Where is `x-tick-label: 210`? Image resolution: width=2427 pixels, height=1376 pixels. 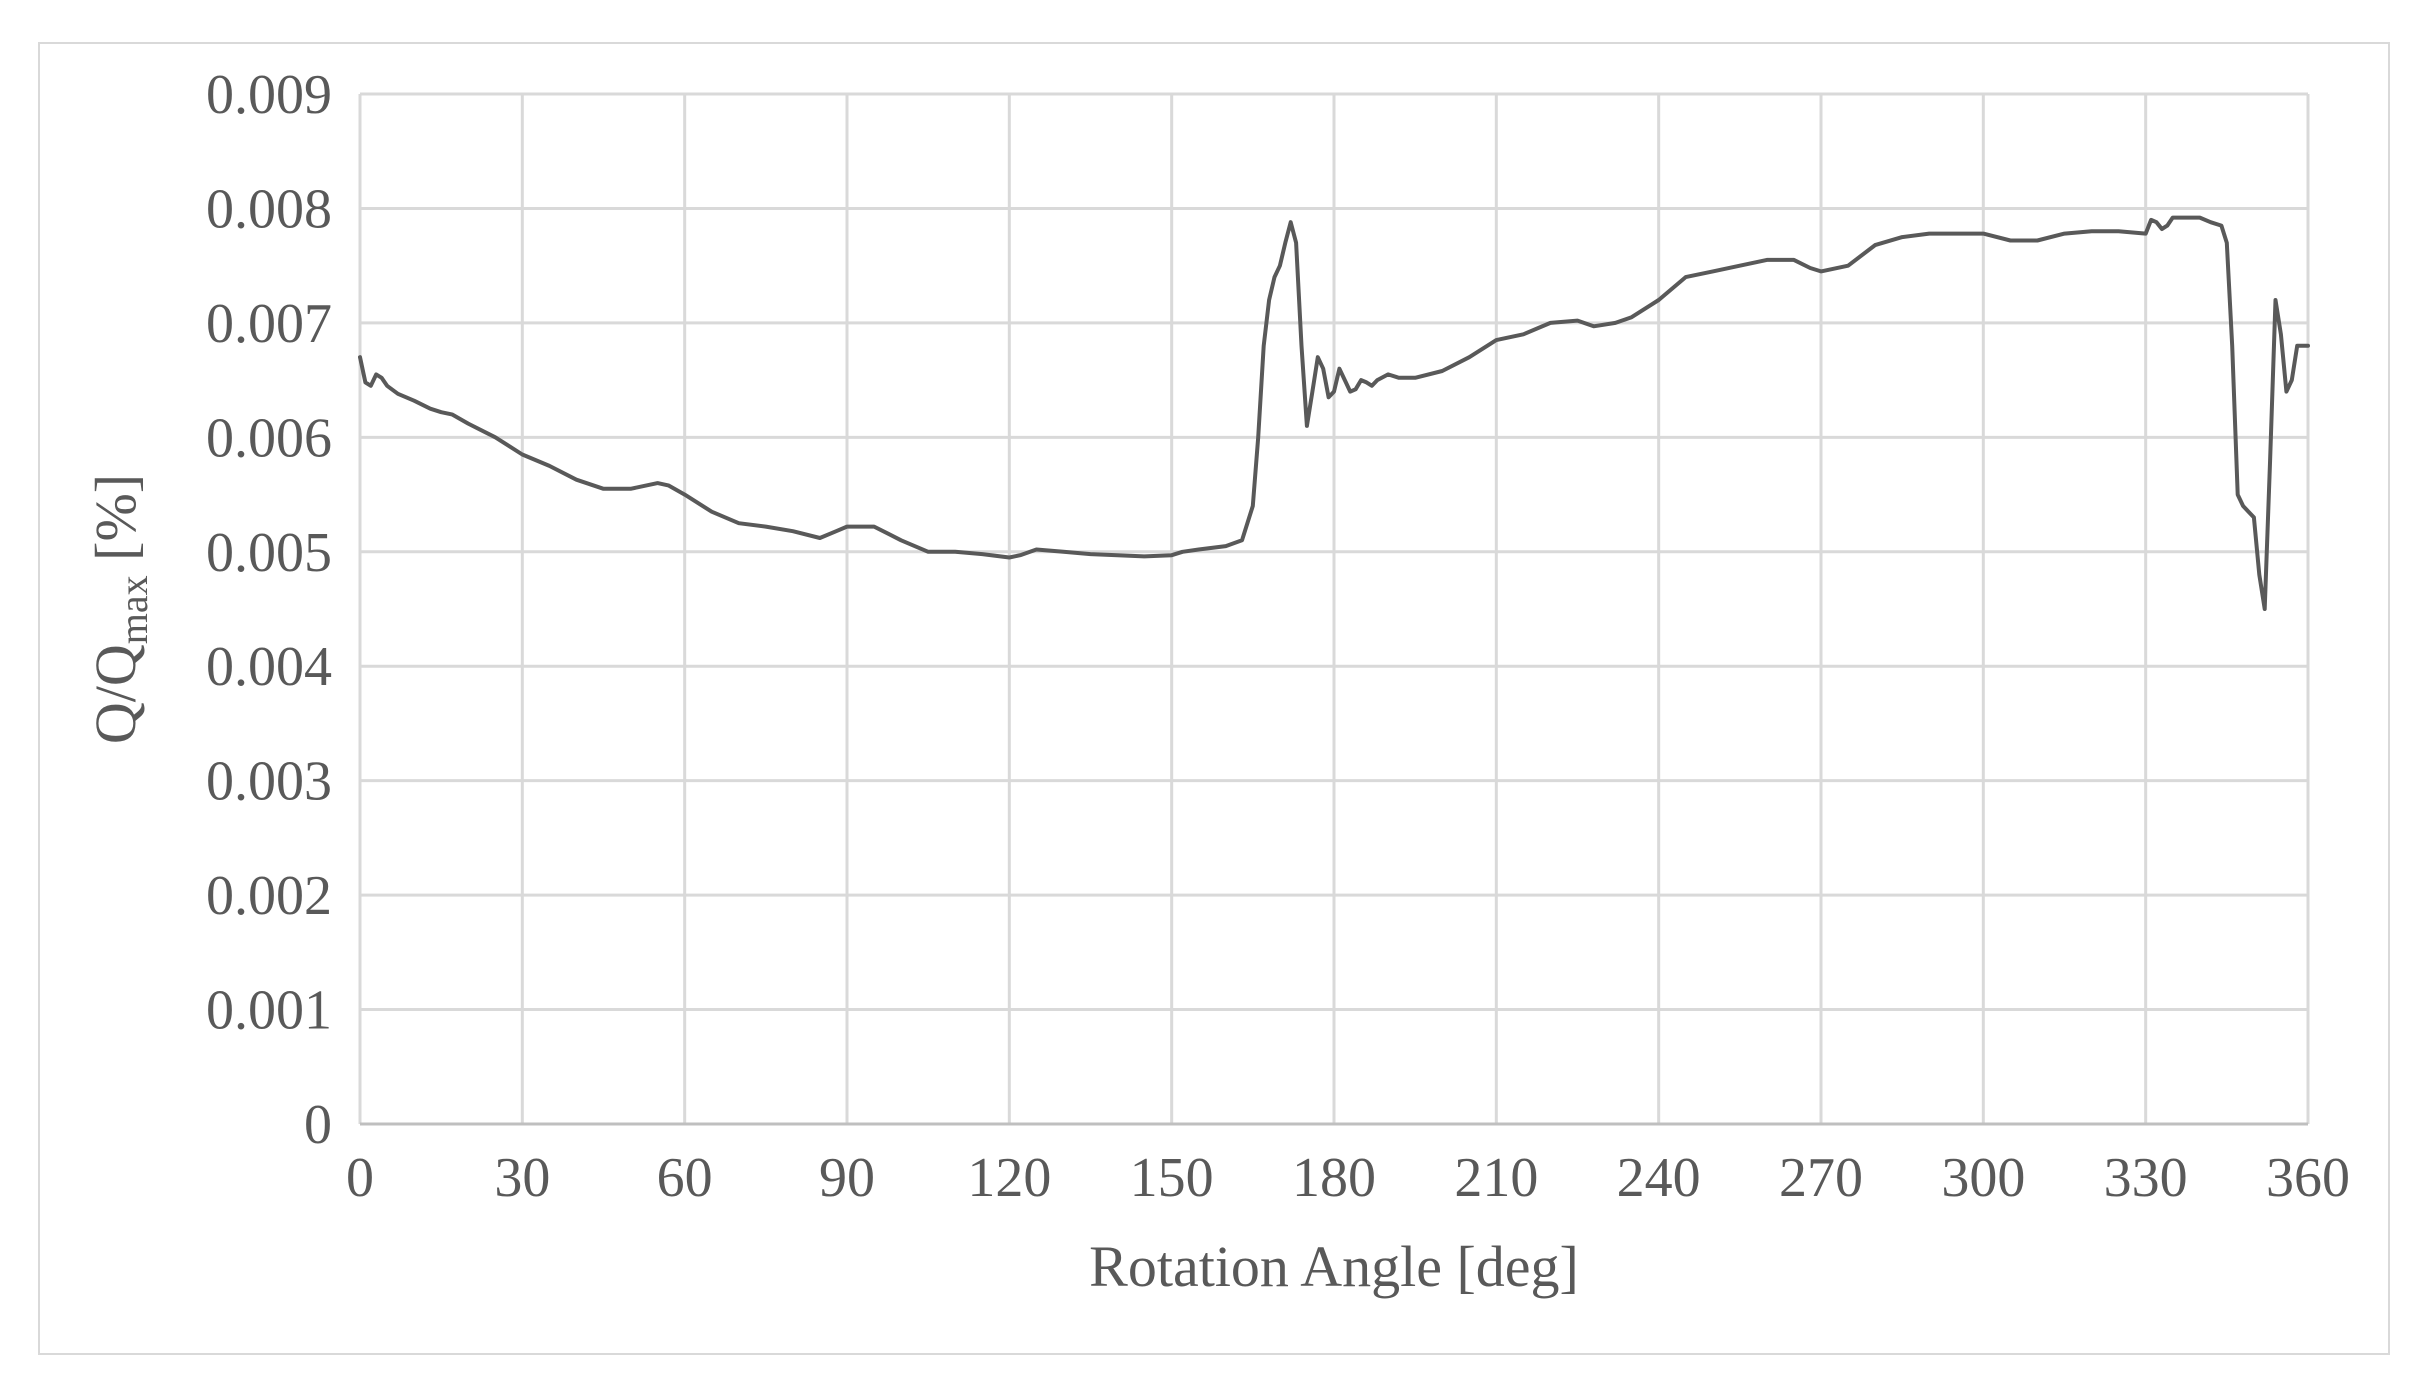
x-tick-label: 210 is located at coordinates (1496, 1178).